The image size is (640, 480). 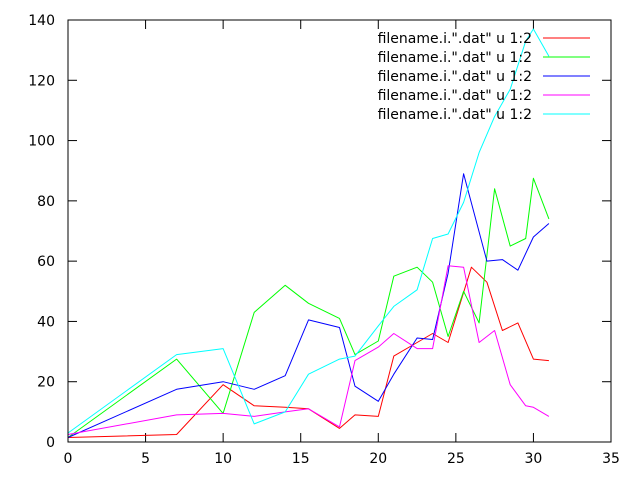 What do you see at coordinates (46, 202) in the screenshot?
I see `y-tick-label: 80` at bounding box center [46, 202].